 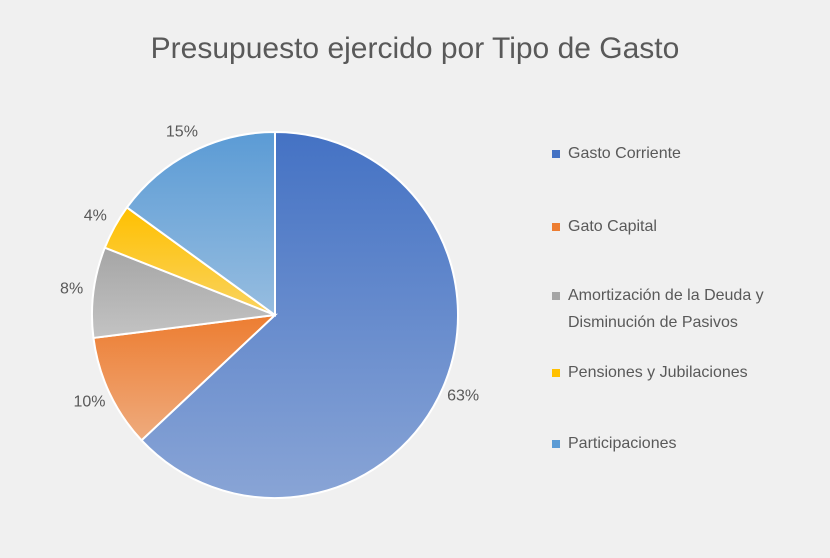 What do you see at coordinates (622, 443) in the screenshot?
I see `legend-label: Participaciones` at bounding box center [622, 443].